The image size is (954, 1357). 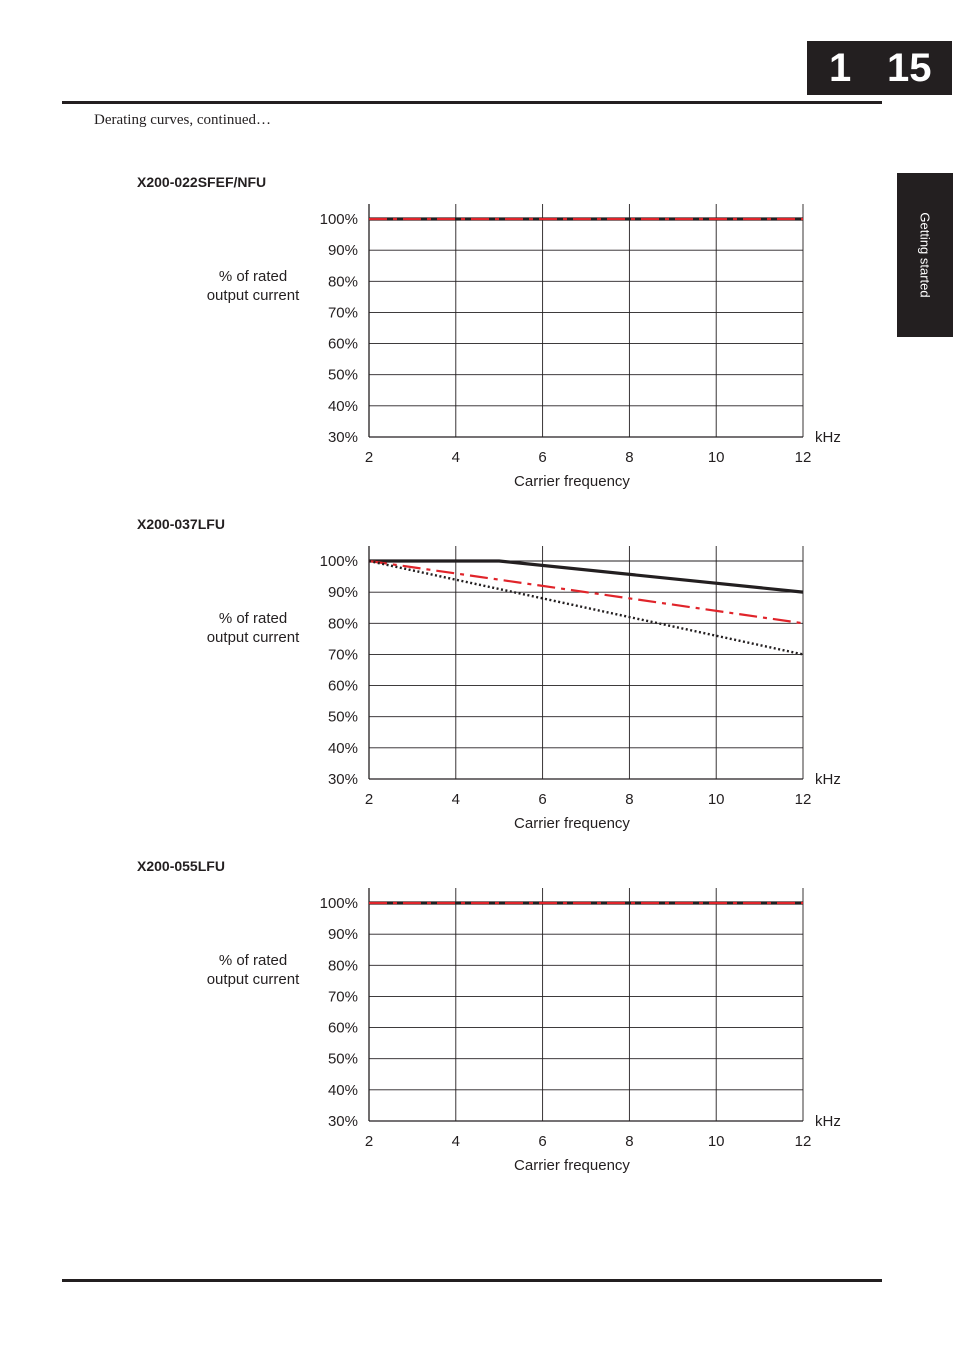 I want to click on side-tab: Getting started, so click(x=925, y=255).